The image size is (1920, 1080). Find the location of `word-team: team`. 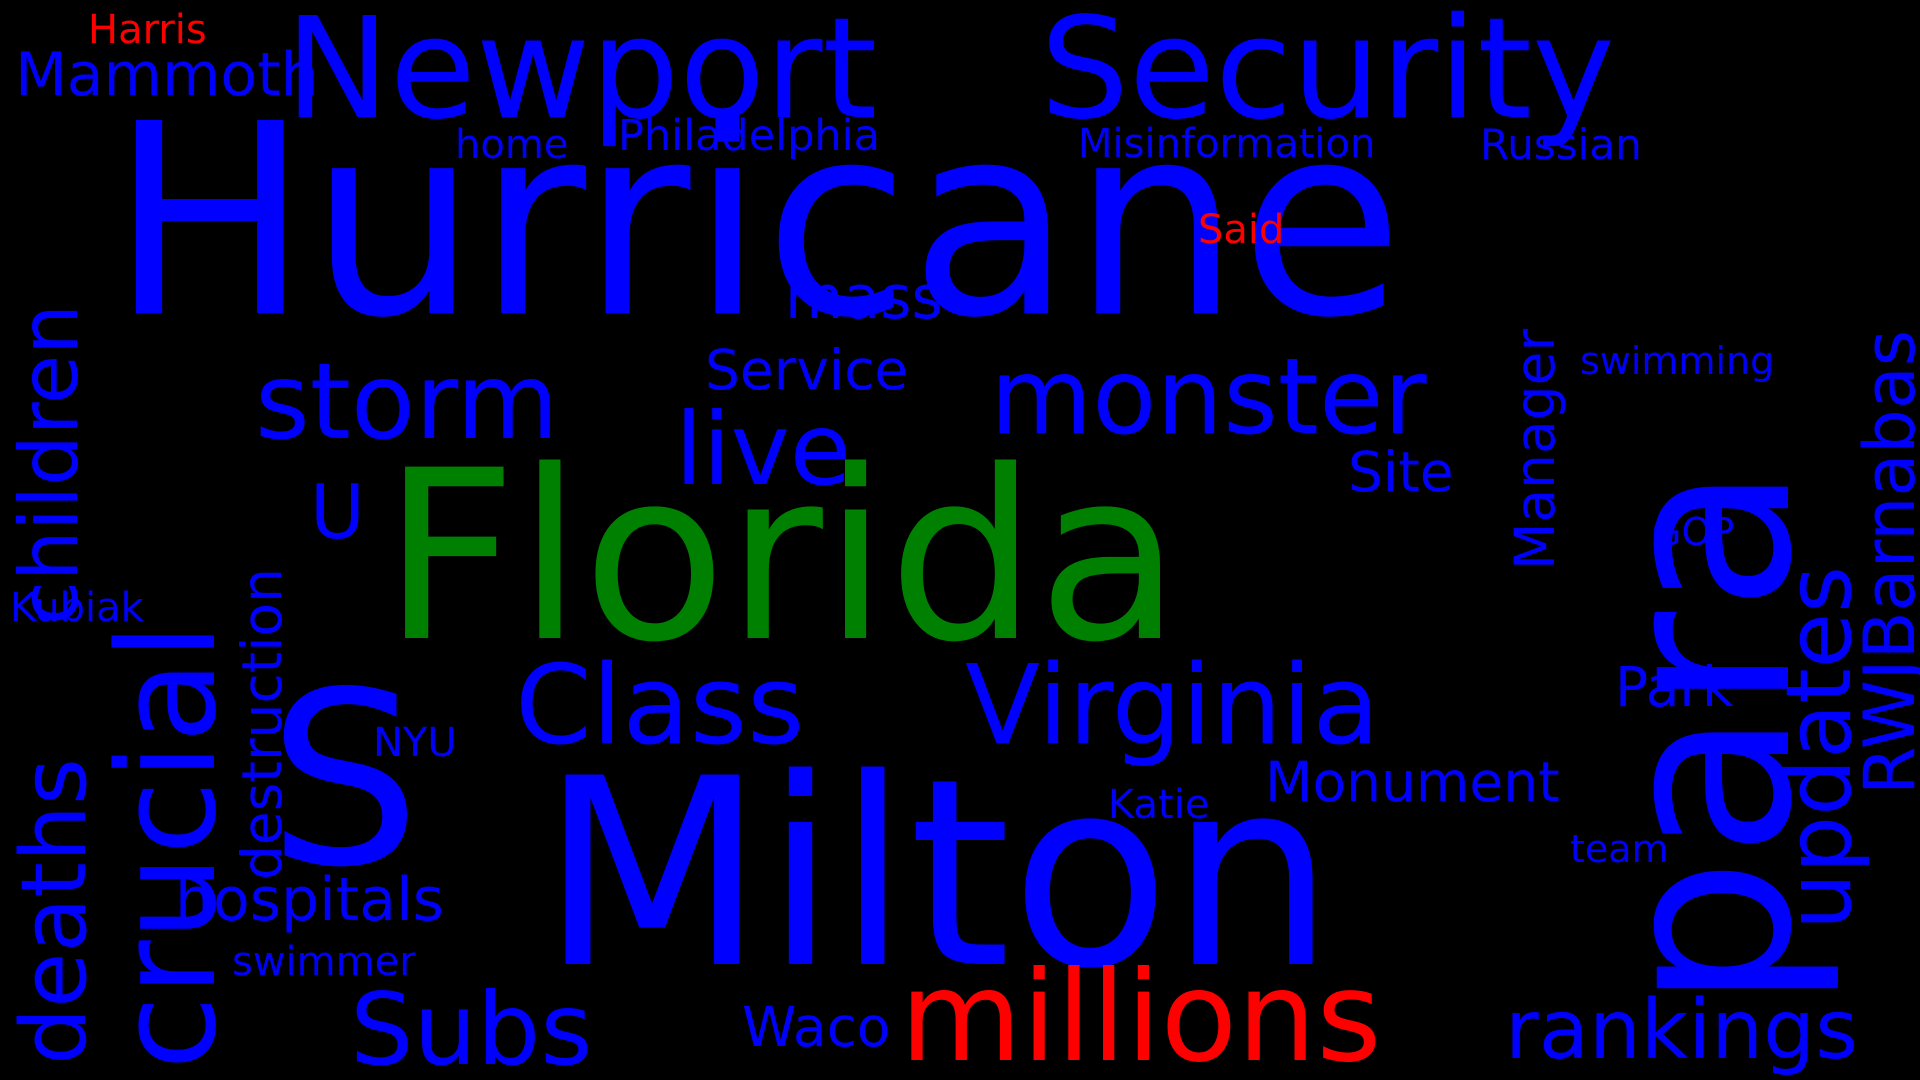

word-team: team is located at coordinates (1619, 849).